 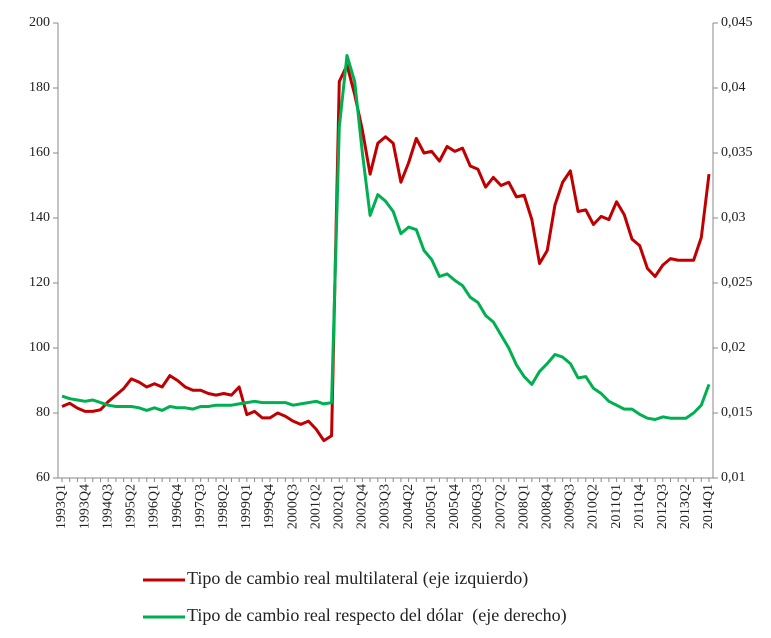 What do you see at coordinates (737, 152) in the screenshot?
I see `y2-tick-label: 0,035` at bounding box center [737, 152].